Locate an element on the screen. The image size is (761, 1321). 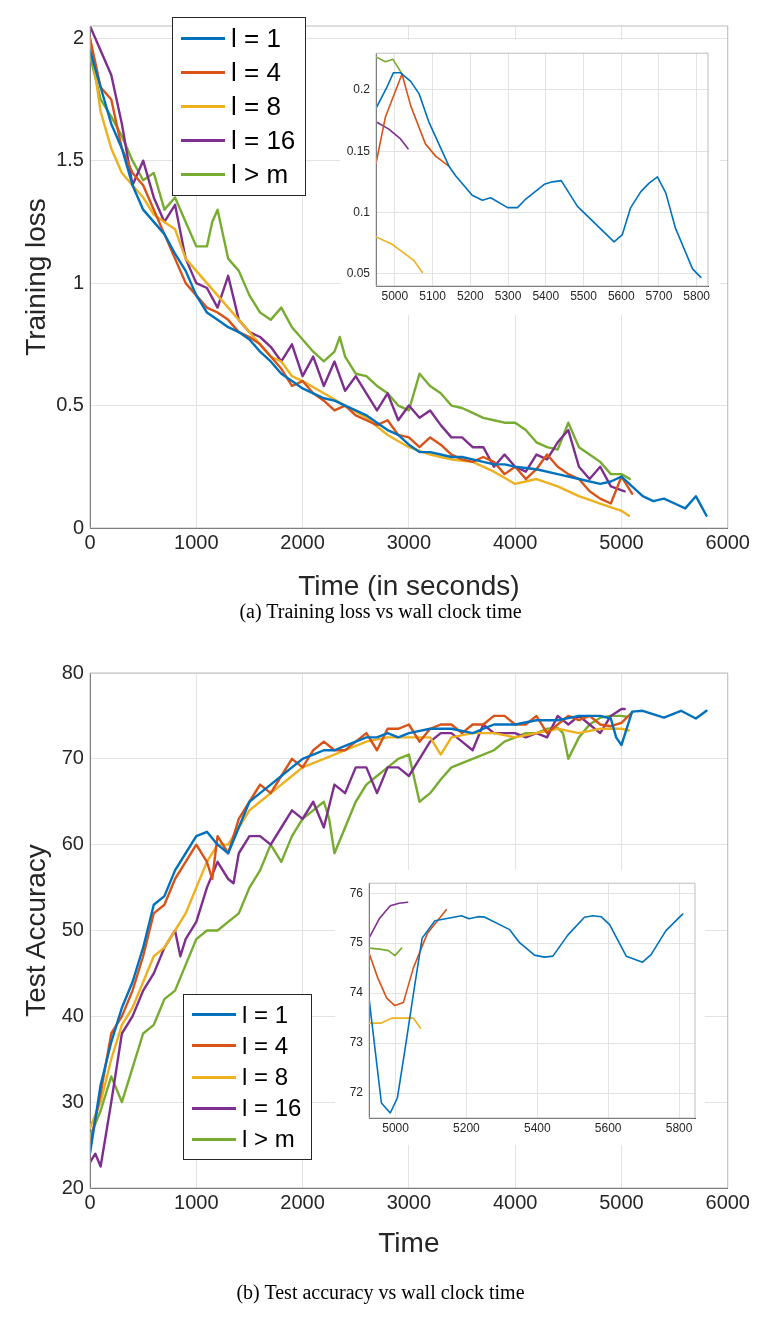
y-tick-label: 30 is located at coordinates (72, 1100).